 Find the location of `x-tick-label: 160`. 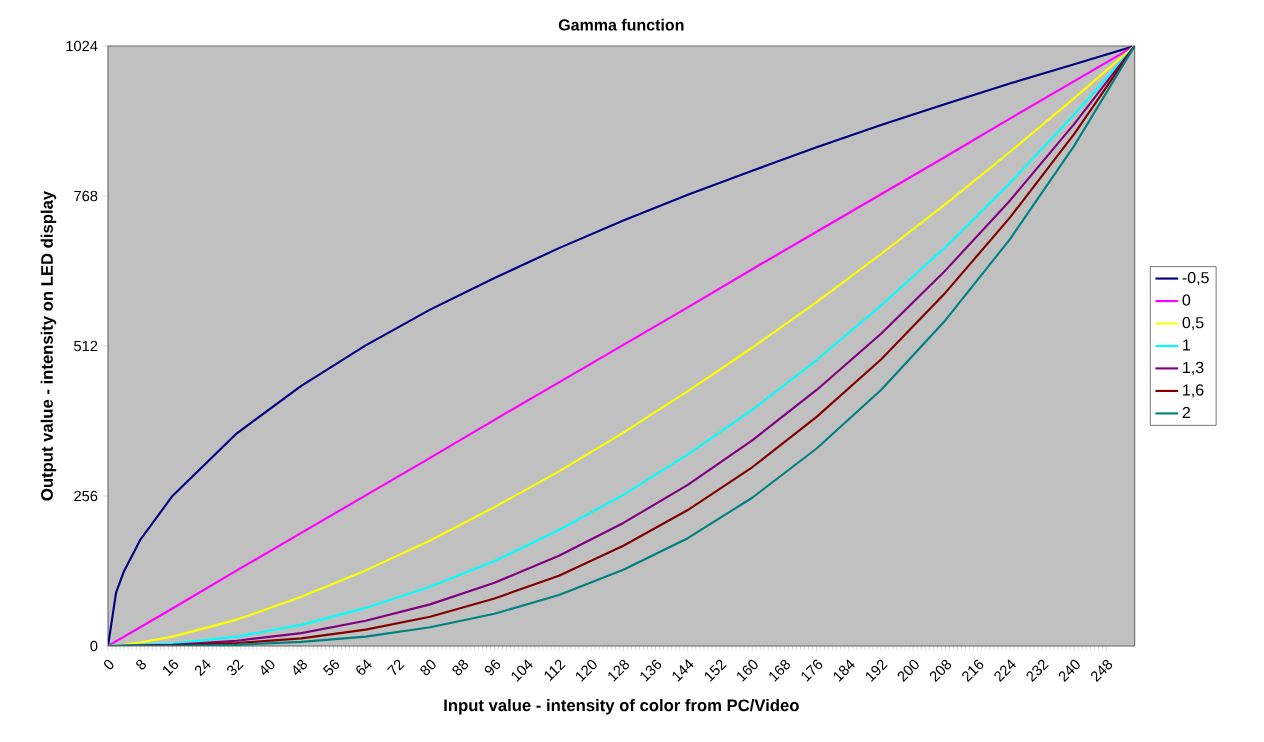

x-tick-label: 160 is located at coordinates (747, 670).